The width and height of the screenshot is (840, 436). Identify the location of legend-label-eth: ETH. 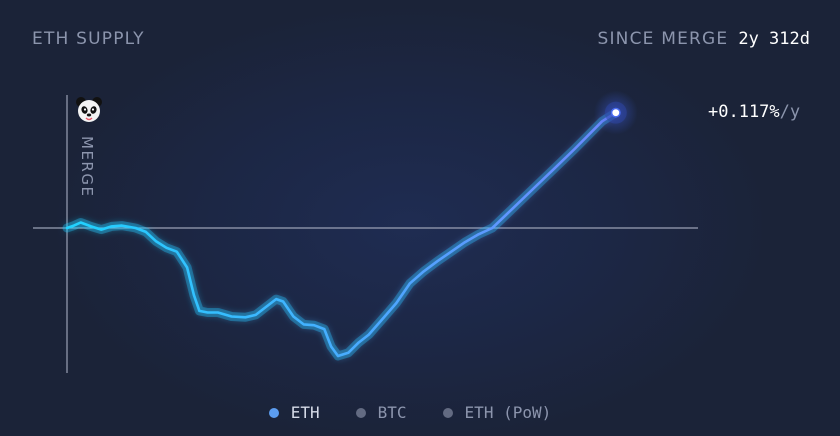
(305, 412).